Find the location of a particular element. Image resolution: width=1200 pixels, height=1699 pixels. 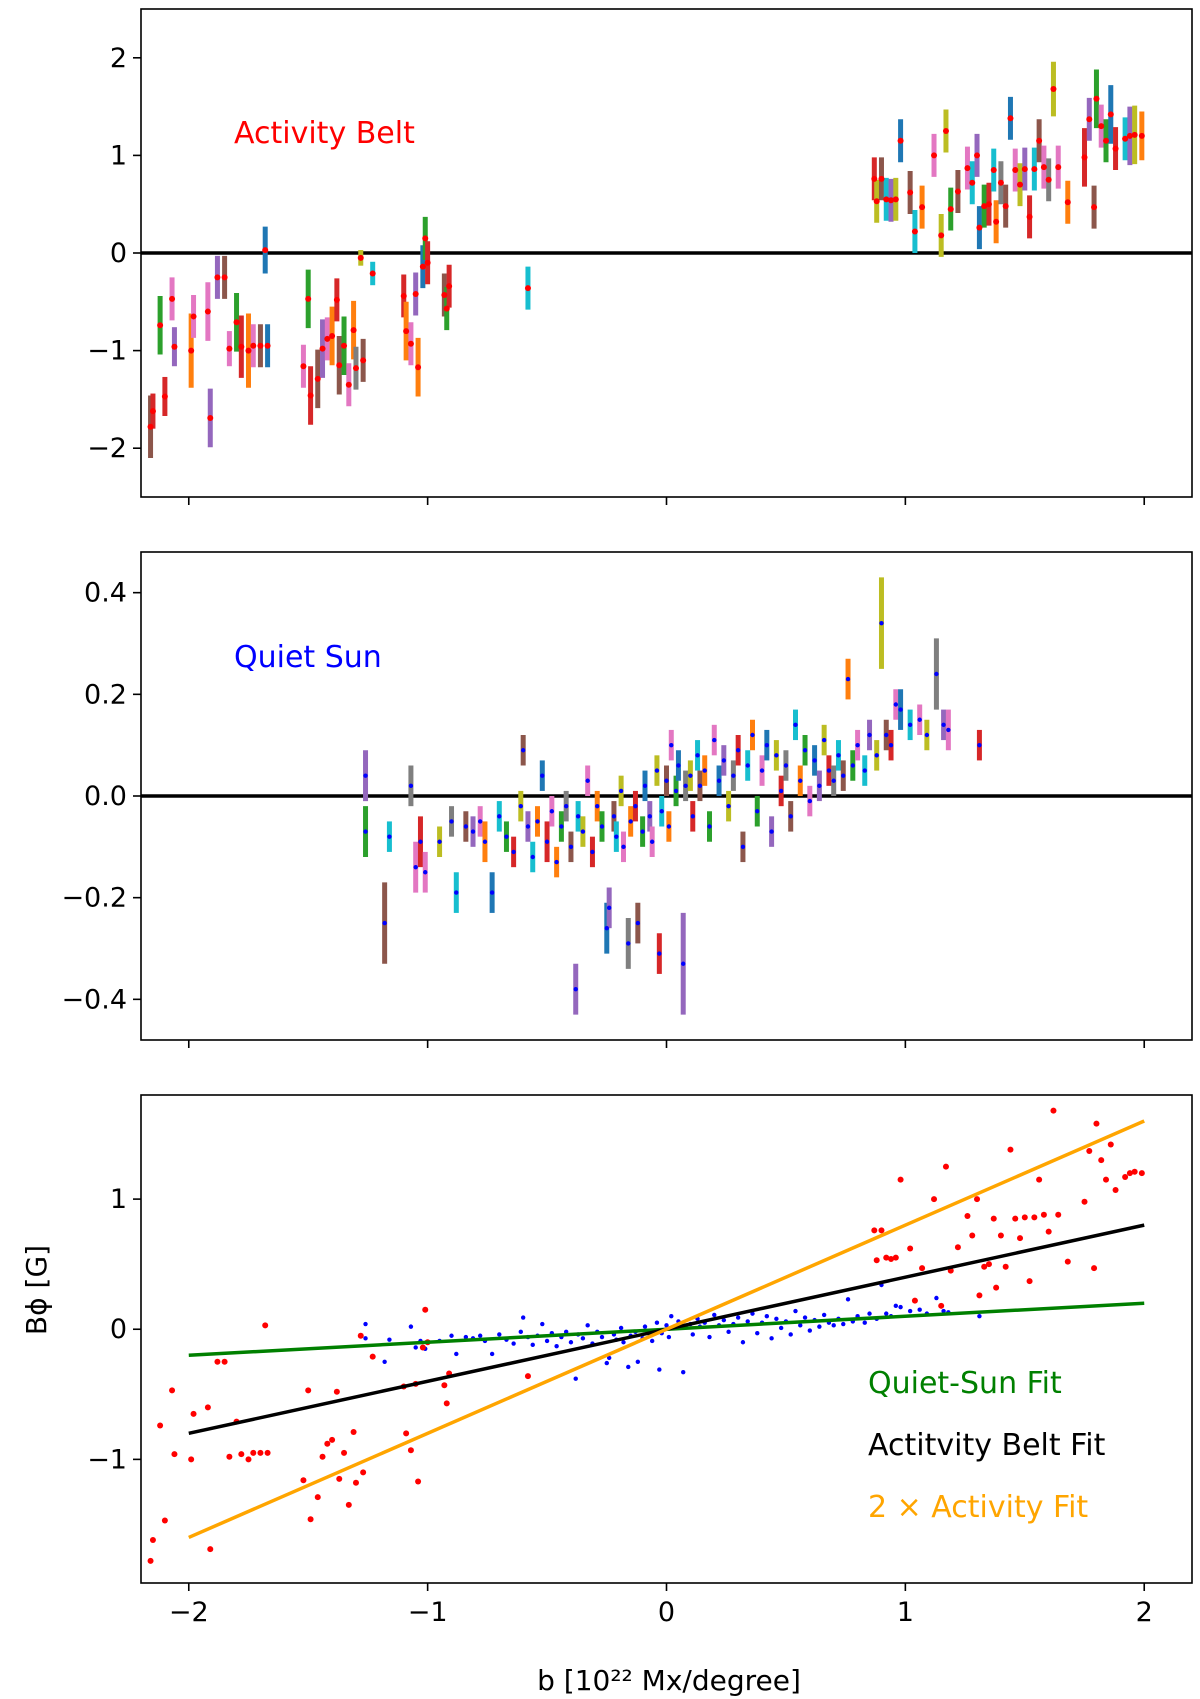

y-tick-label: −2 is located at coordinates (107, 448).